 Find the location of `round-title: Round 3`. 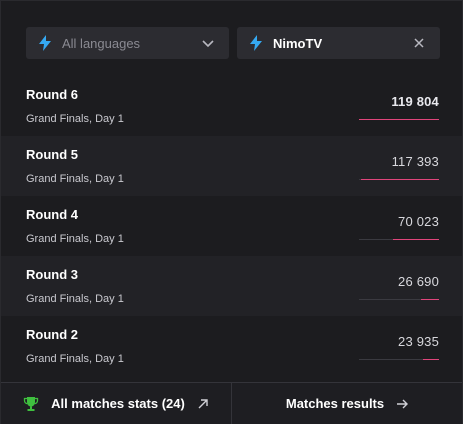

round-title: Round 3 is located at coordinates (52, 274).